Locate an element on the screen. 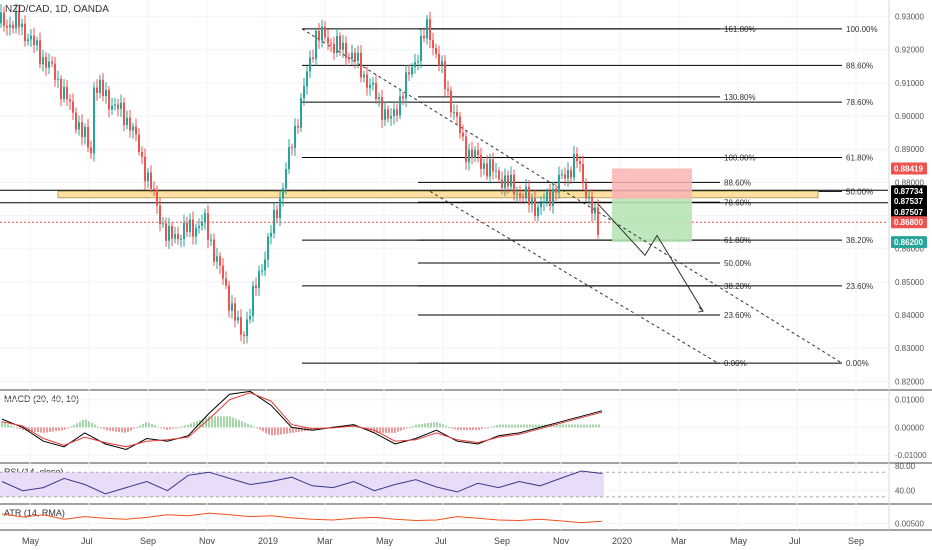 This screenshot has width=932, height=550. date-label: Sep is located at coordinates (148, 541).